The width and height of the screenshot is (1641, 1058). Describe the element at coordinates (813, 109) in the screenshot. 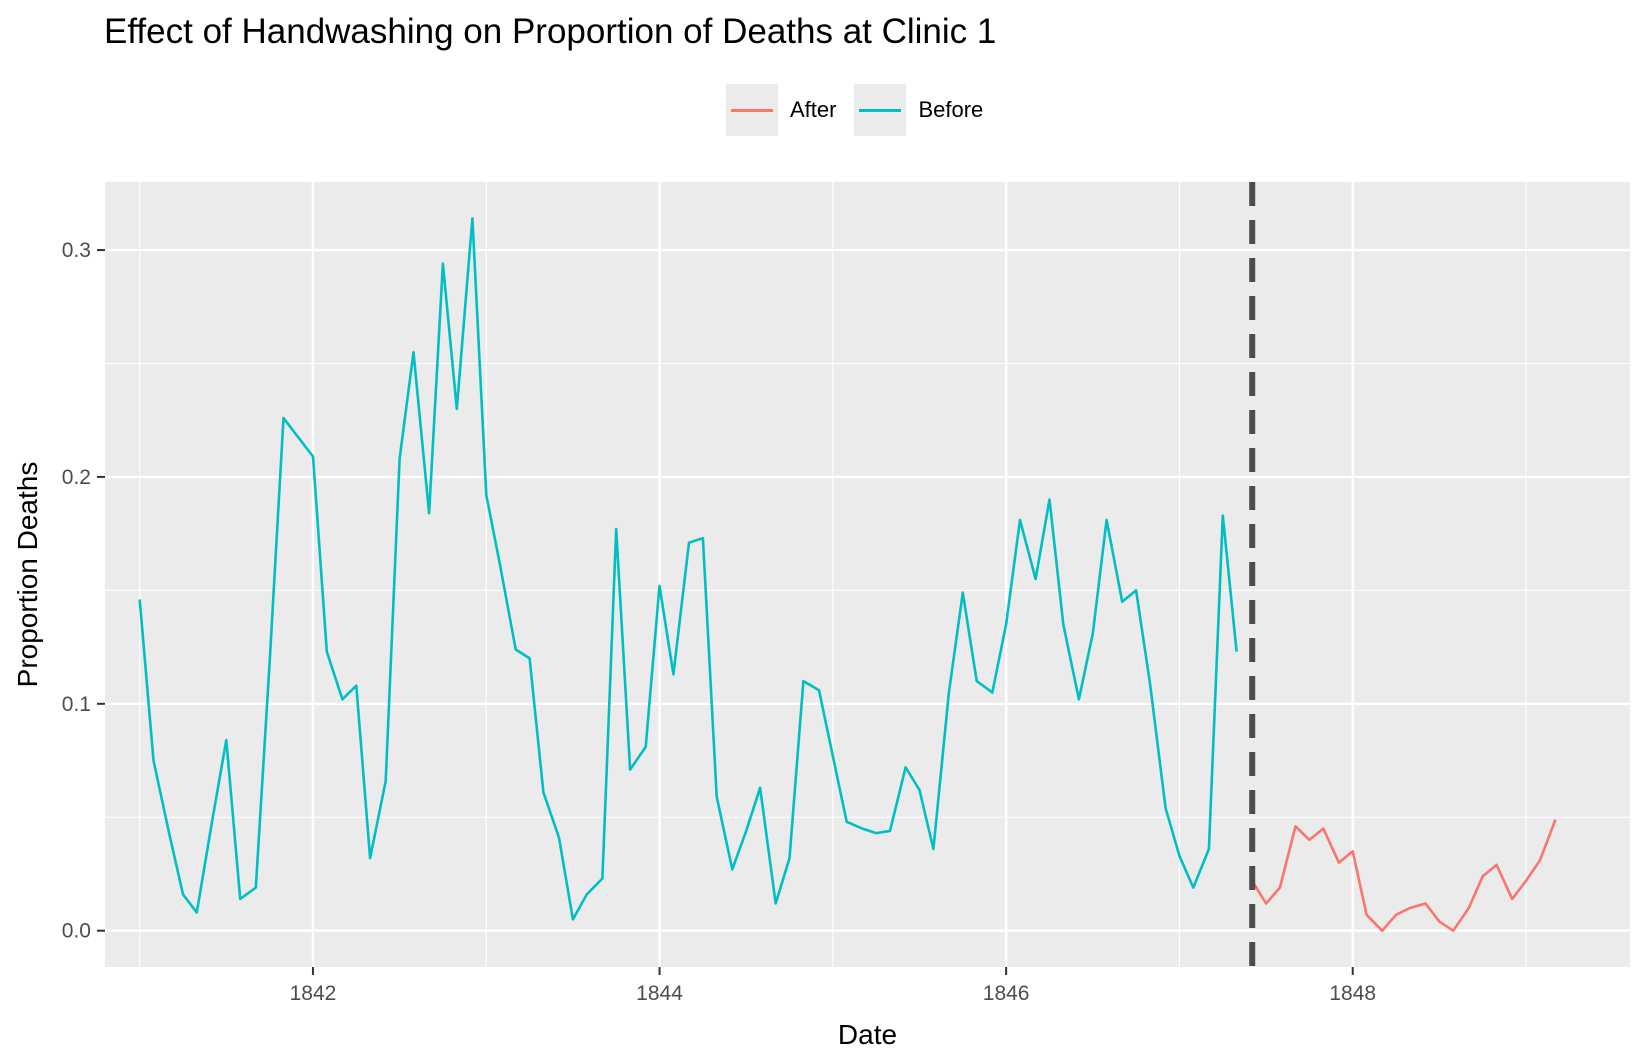

I see `legend-label-after: After` at that location.